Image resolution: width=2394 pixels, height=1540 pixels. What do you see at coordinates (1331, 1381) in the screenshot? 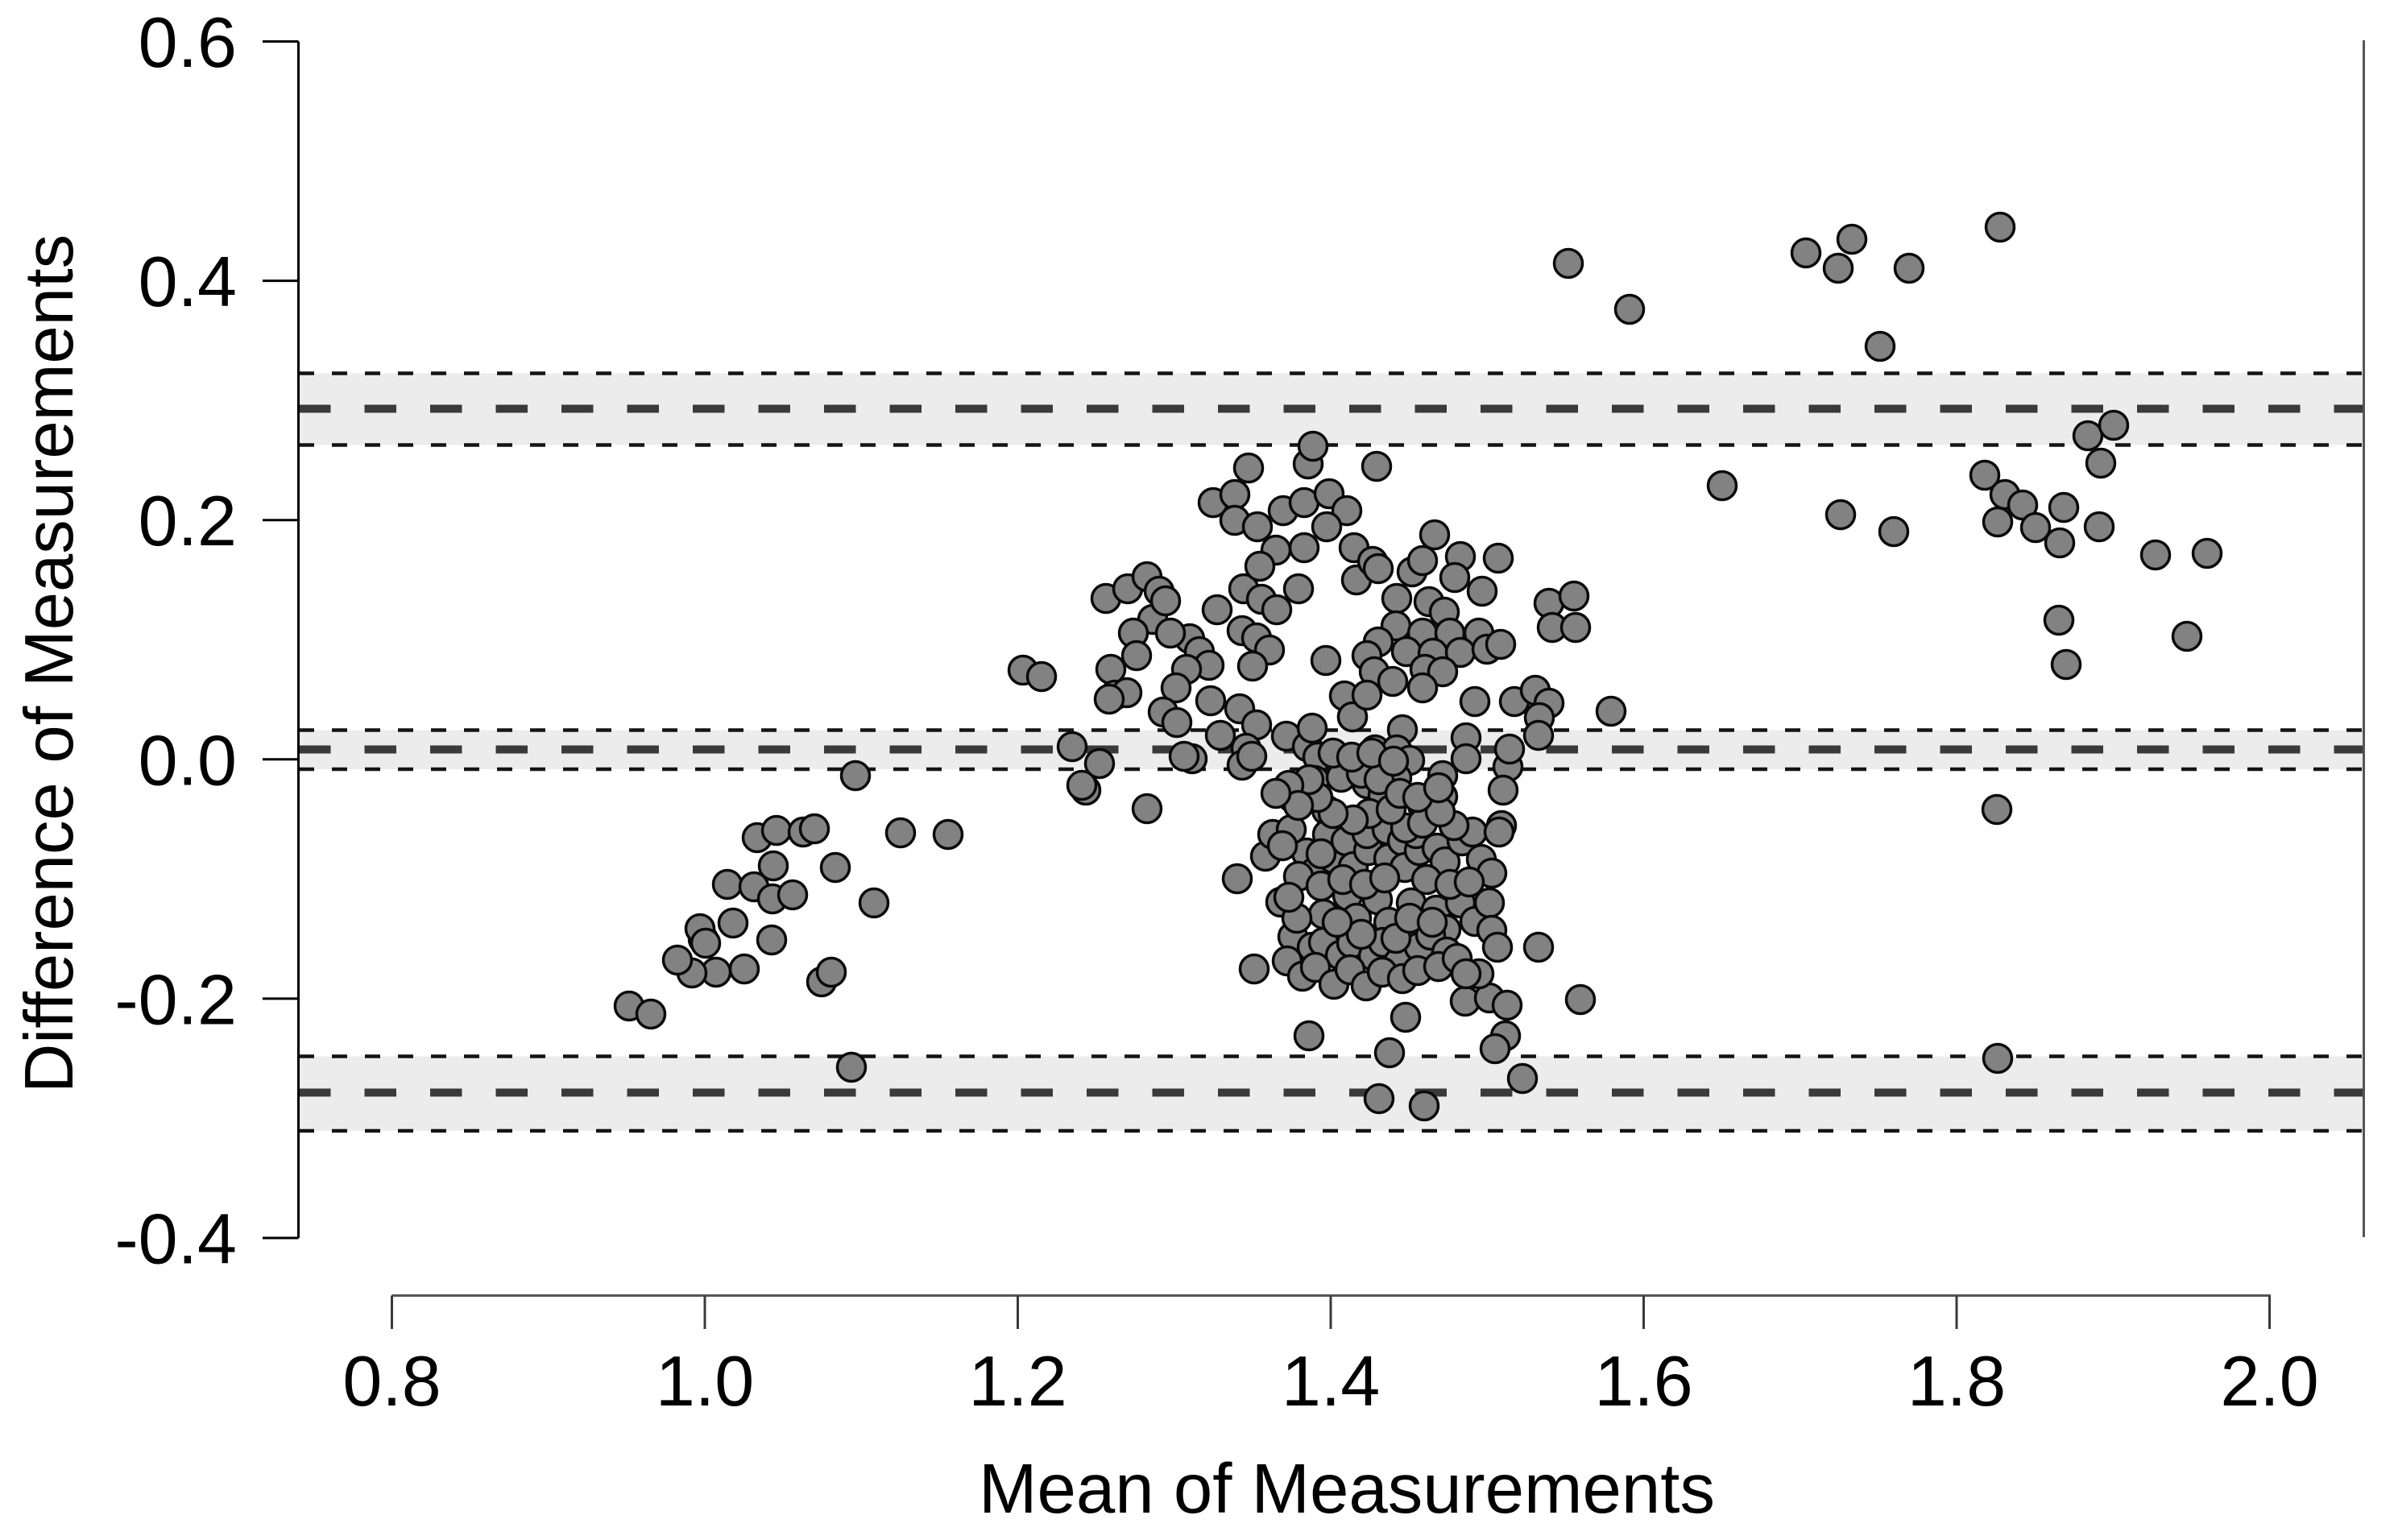
I see `svg-text: 1.4` at bounding box center [1331, 1381].